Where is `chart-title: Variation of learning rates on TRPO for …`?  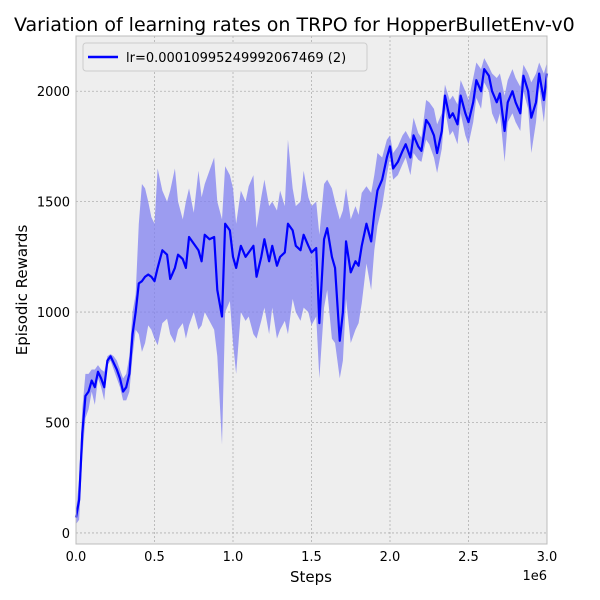
chart-title: Variation of learning rates on TRPO for … is located at coordinates (294, 25).